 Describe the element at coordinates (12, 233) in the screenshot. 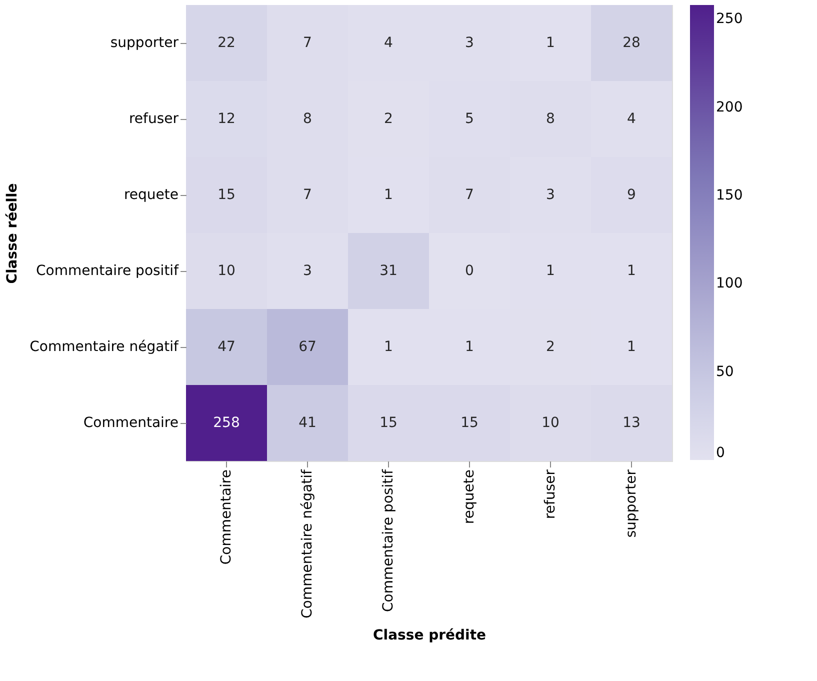

I see `y-axis-title: Classe réelle` at that location.